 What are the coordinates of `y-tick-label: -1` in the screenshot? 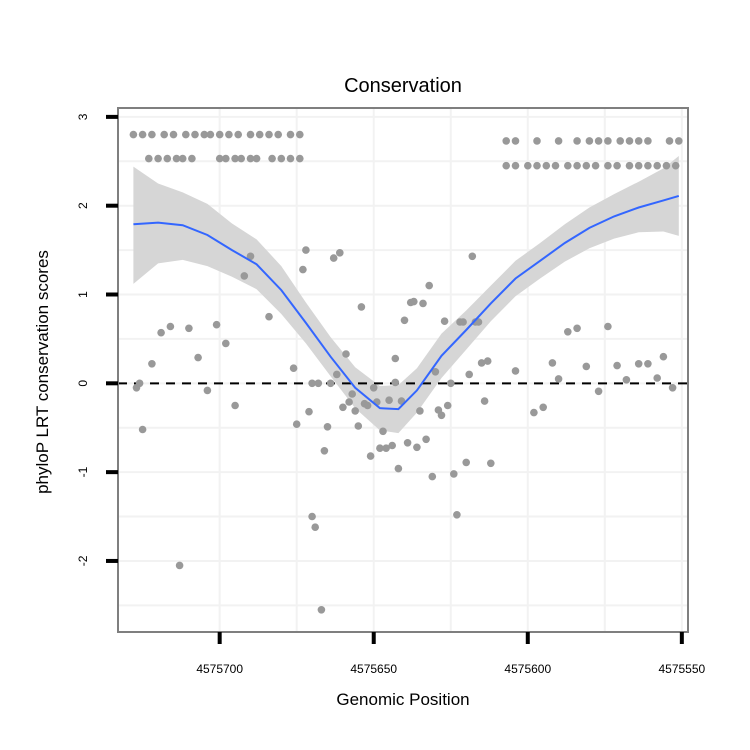 It's located at (83, 471).